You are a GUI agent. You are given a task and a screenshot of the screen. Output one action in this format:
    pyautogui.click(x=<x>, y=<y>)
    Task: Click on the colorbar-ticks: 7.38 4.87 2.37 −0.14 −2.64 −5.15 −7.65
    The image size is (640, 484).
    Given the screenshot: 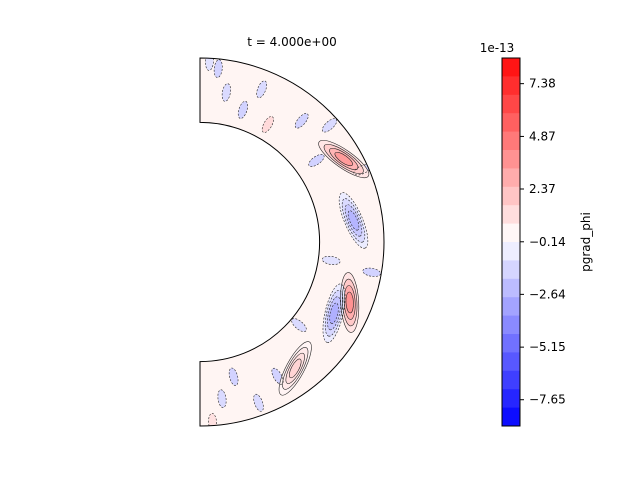 What is the action you would take?
    pyautogui.click(x=543, y=242)
    